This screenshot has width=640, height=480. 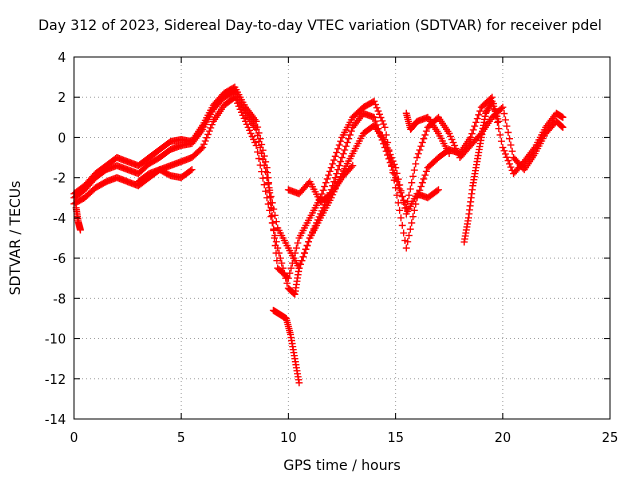 I want to click on y-tick-label: -8, so click(x=59, y=299).